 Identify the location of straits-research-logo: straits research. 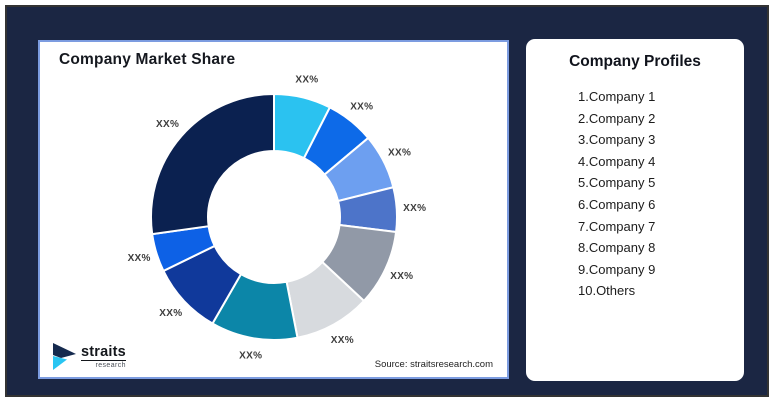
(89, 356).